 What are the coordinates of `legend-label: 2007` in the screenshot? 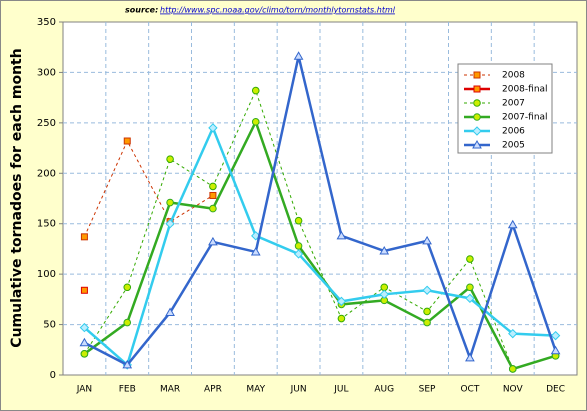 It's located at (513, 104).